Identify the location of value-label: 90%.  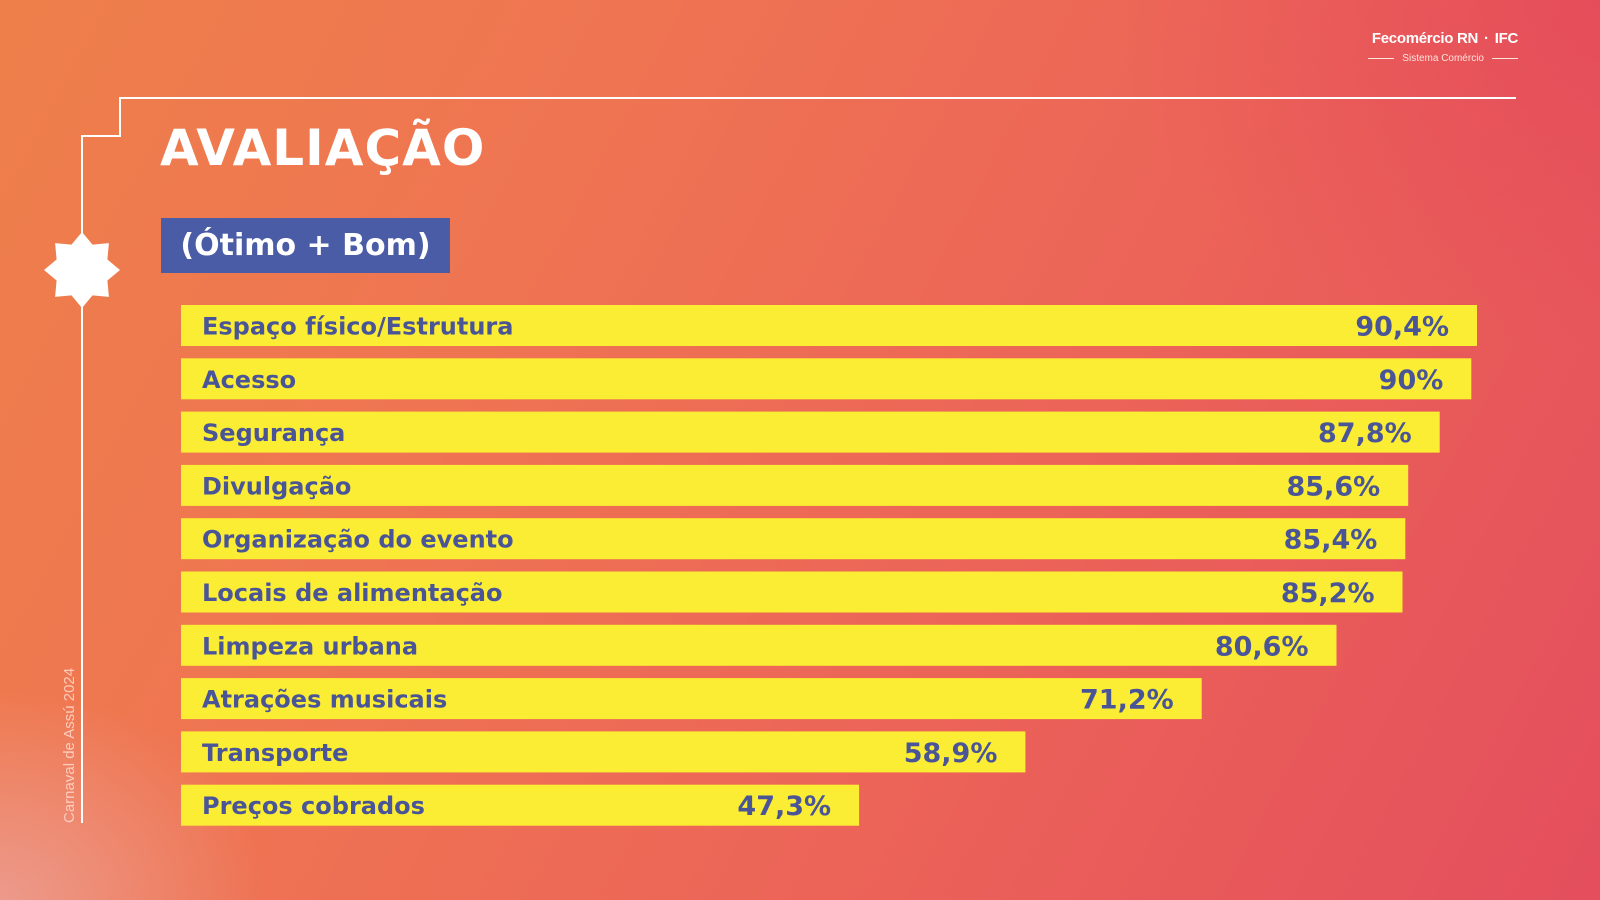
(1411, 380).